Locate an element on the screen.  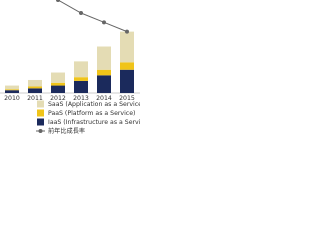
x-tick-label: 2010 is located at coordinates (12, 98).